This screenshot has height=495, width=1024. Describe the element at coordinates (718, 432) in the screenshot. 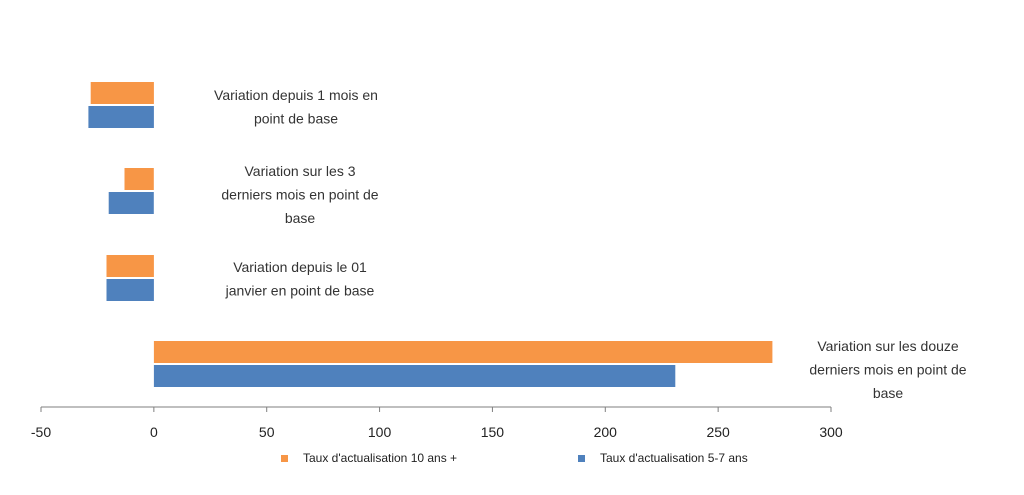

I see `x-tick-label: 250` at that location.